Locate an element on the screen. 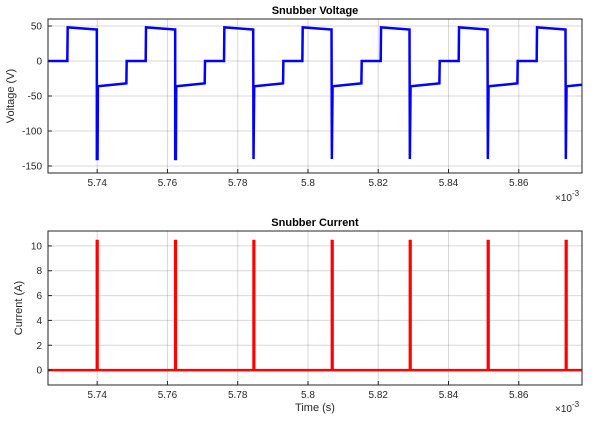 This screenshot has width=599, height=421. voltage-x-multiplier: ×10⁻³ is located at coordinates (567, 196).